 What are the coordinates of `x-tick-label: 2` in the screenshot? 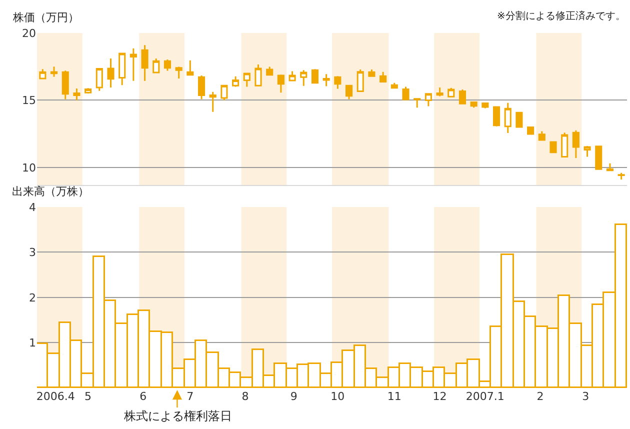 It's located at (540, 396).